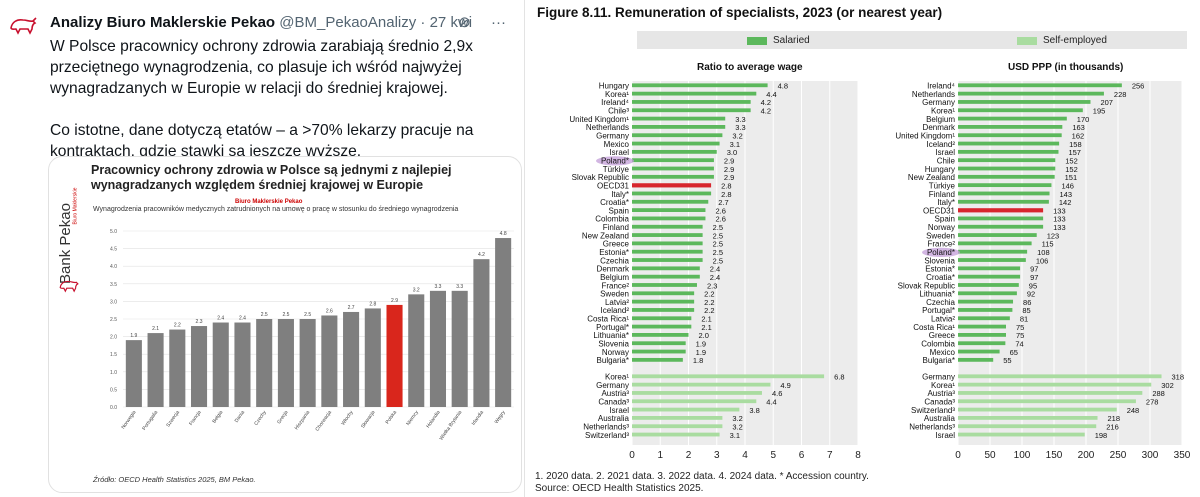  I want to click on data-label: 142, so click(1065, 202).